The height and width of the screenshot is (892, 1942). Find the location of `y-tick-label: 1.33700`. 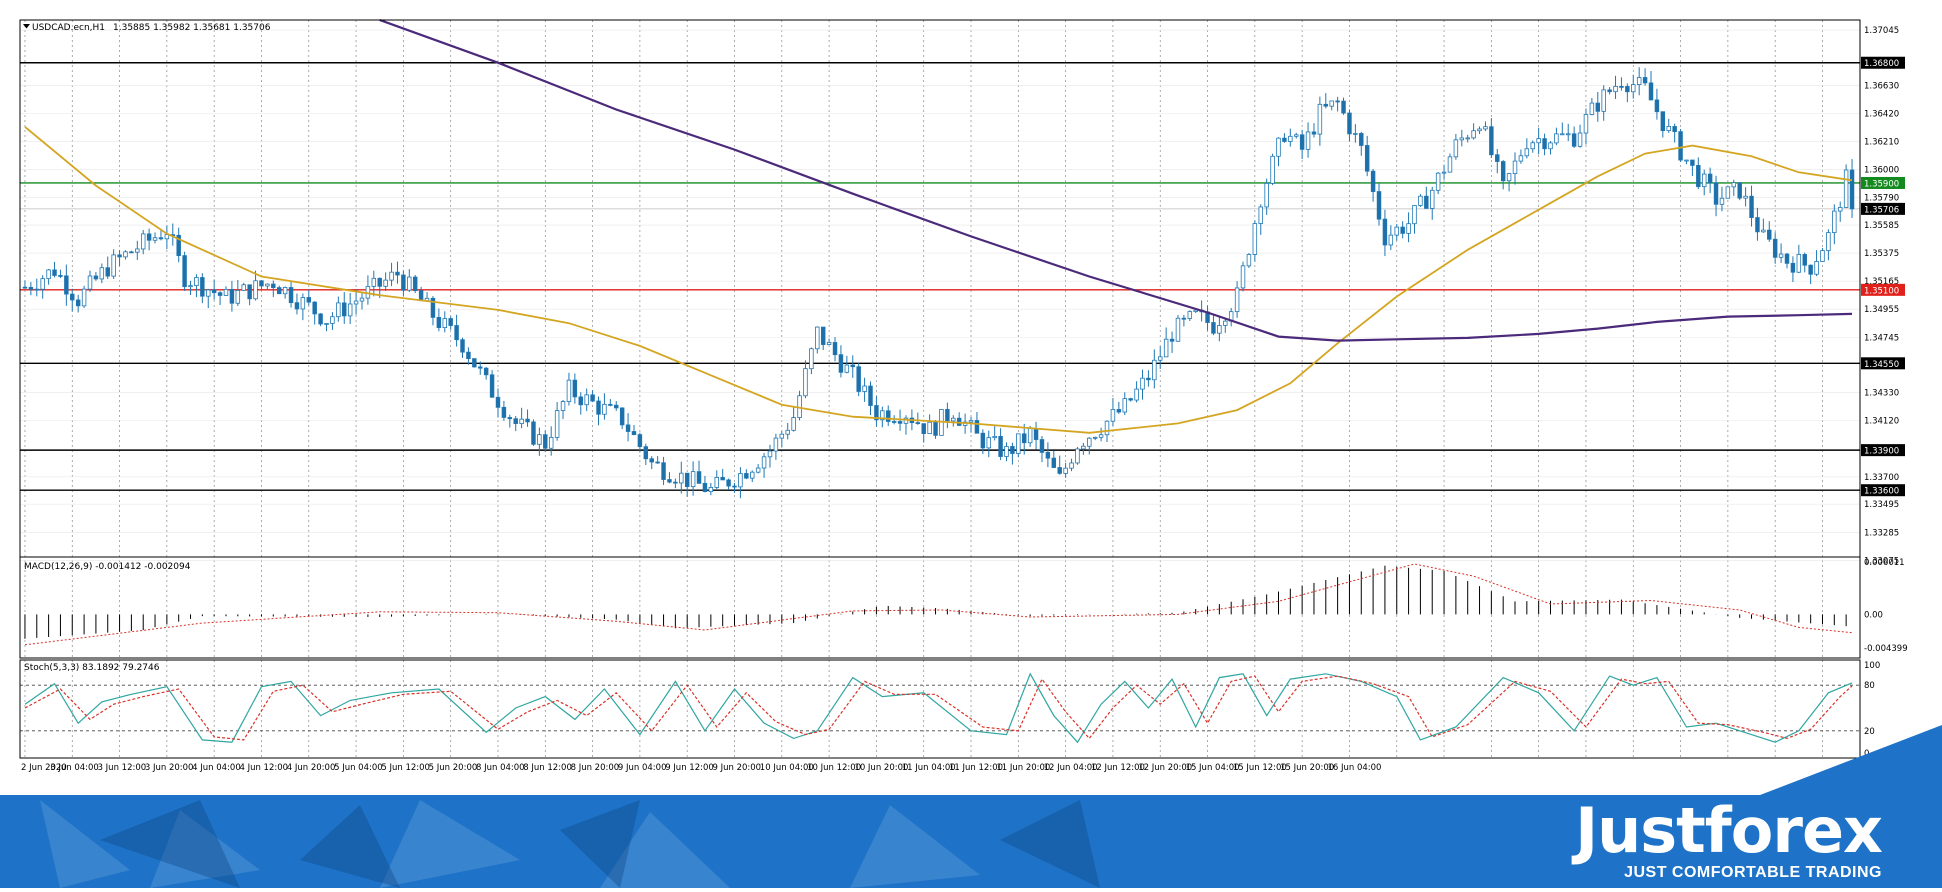

y-tick-label: 1.33700 is located at coordinates (1881, 478).